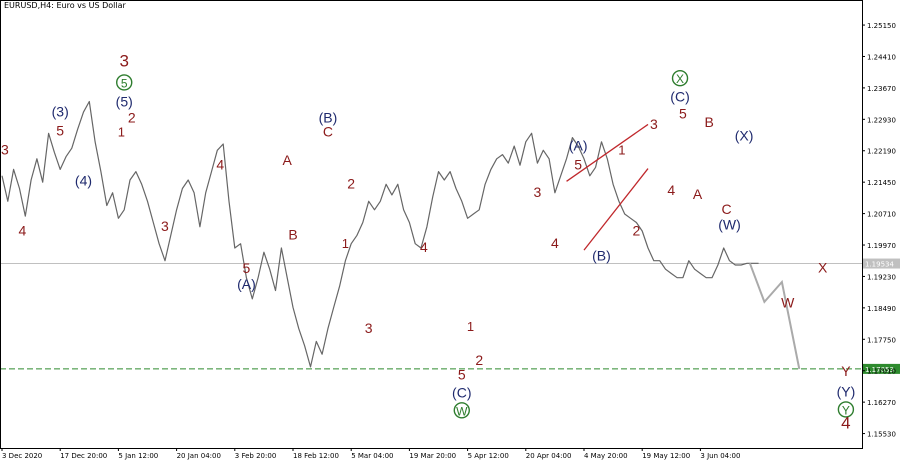 The width and height of the screenshot is (900, 461). Describe the element at coordinates (470, 326) in the screenshot. I see `wave-label-22: 1` at that location.